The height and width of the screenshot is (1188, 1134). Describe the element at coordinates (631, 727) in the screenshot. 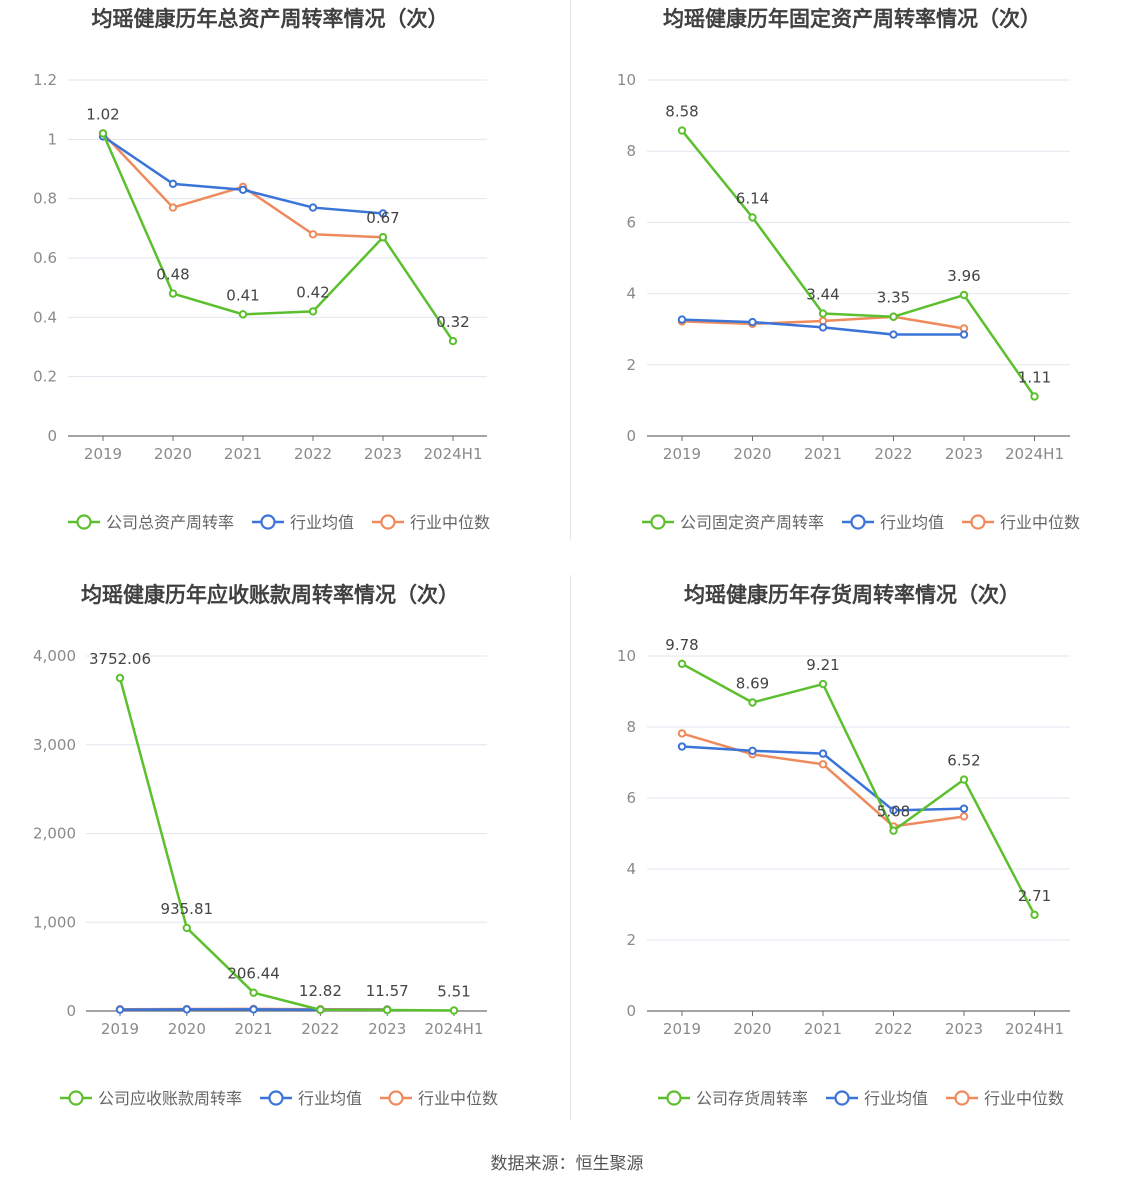

I see `y-tick-label: 8` at that location.